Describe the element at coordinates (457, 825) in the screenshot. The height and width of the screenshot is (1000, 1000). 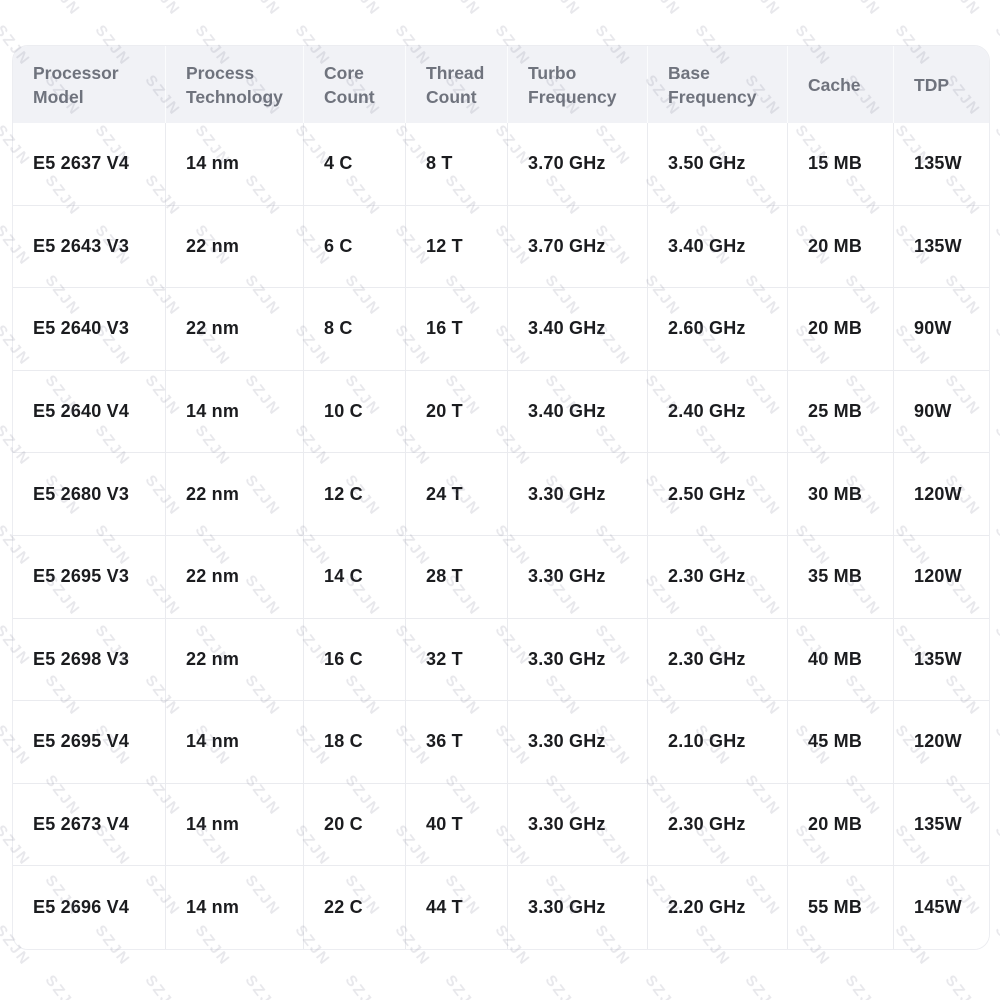
I see `table-cell: 40 T` at that location.